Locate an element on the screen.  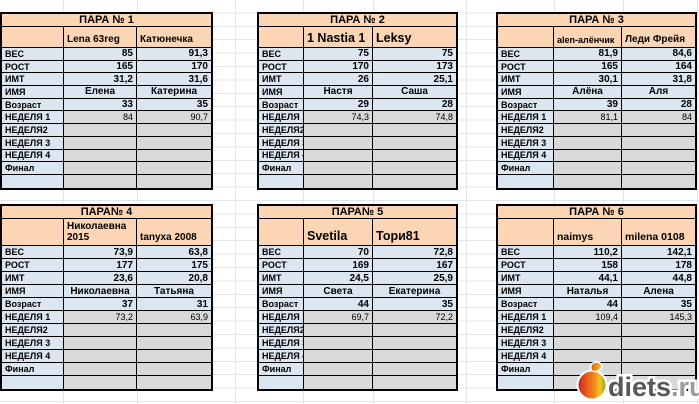
header-corner-cell is located at coordinates (526, 232).